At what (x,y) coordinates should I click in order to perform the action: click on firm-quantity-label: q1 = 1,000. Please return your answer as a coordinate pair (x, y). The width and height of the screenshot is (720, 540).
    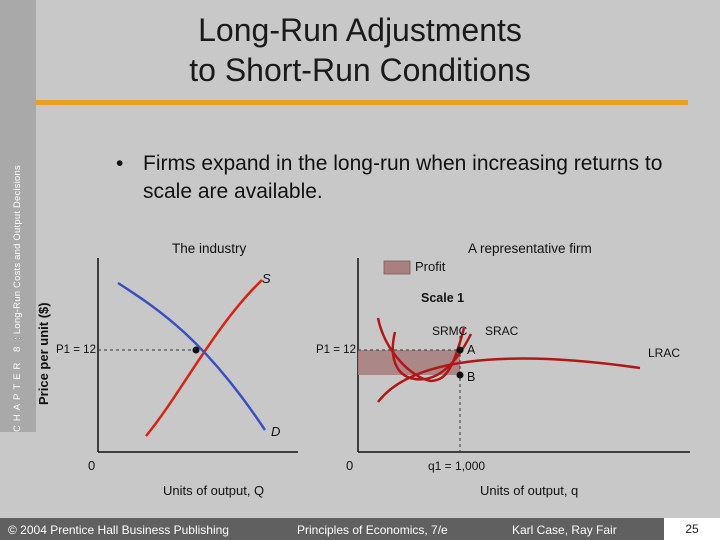
    Looking at the image, I should click on (456, 466).